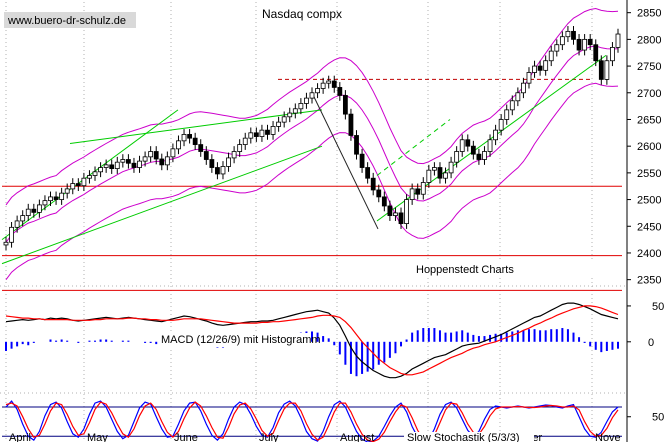  I want to click on macd-y-tick-label: 50, so click(658, 307).